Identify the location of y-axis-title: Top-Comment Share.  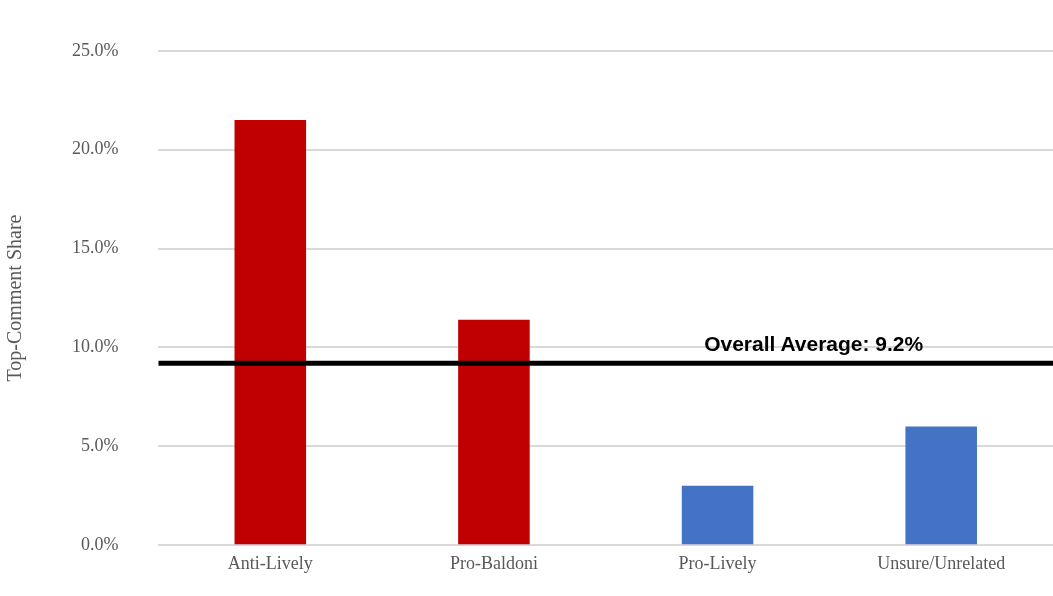
(15, 298).